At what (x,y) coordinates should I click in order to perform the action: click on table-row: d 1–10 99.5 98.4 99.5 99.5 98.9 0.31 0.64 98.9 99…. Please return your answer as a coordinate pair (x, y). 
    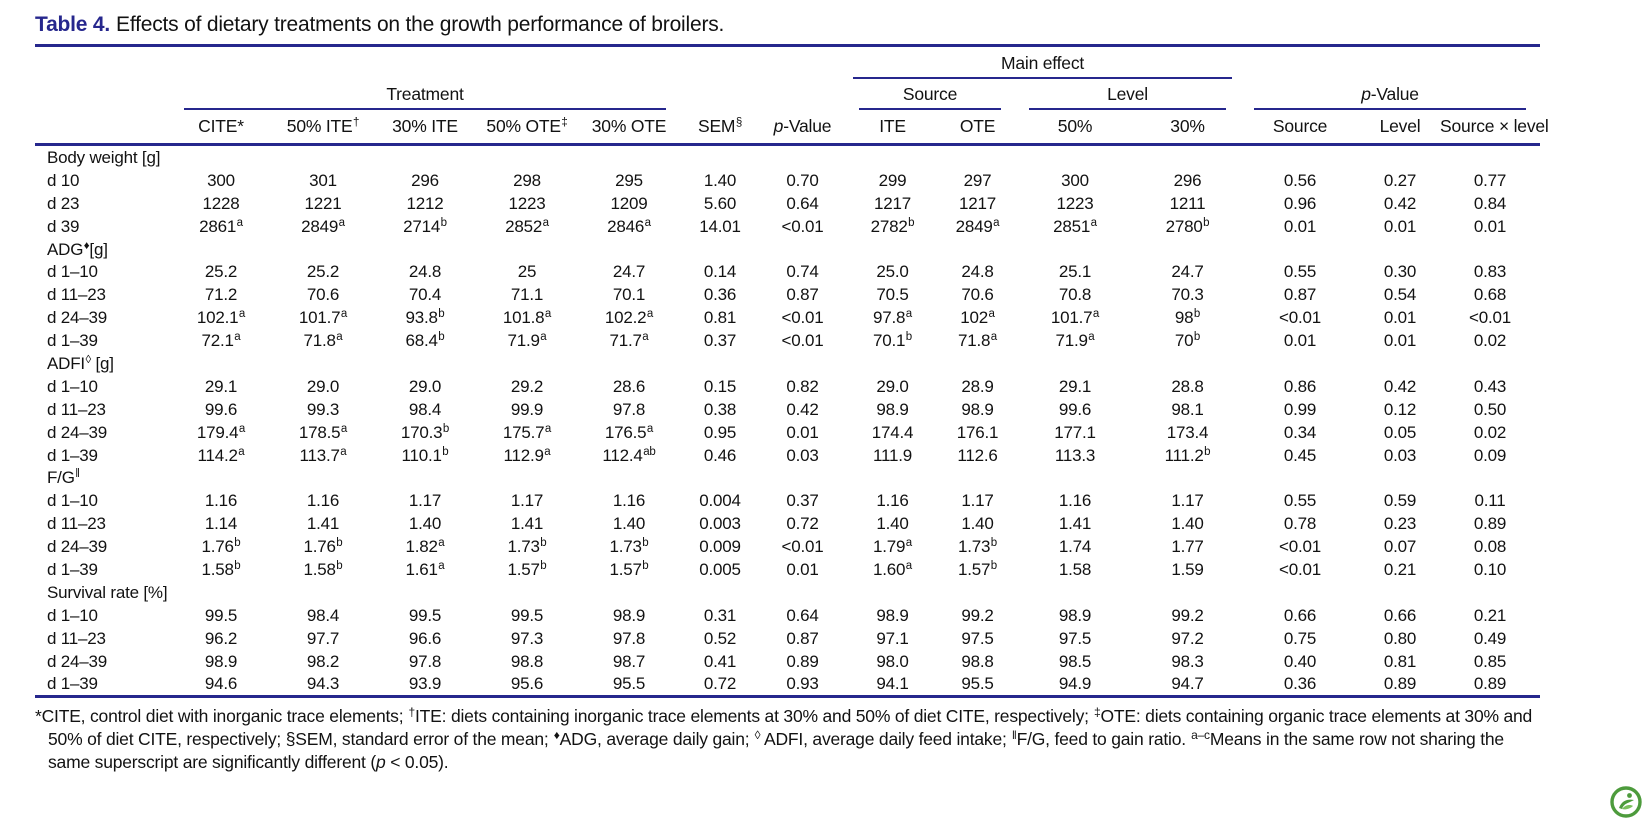
    Looking at the image, I should click on (787, 615).